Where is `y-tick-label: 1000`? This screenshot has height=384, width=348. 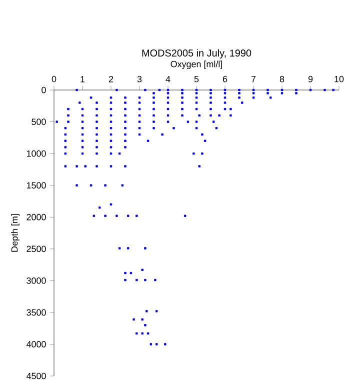 y-tick-label: 1000 is located at coordinates (36, 153).